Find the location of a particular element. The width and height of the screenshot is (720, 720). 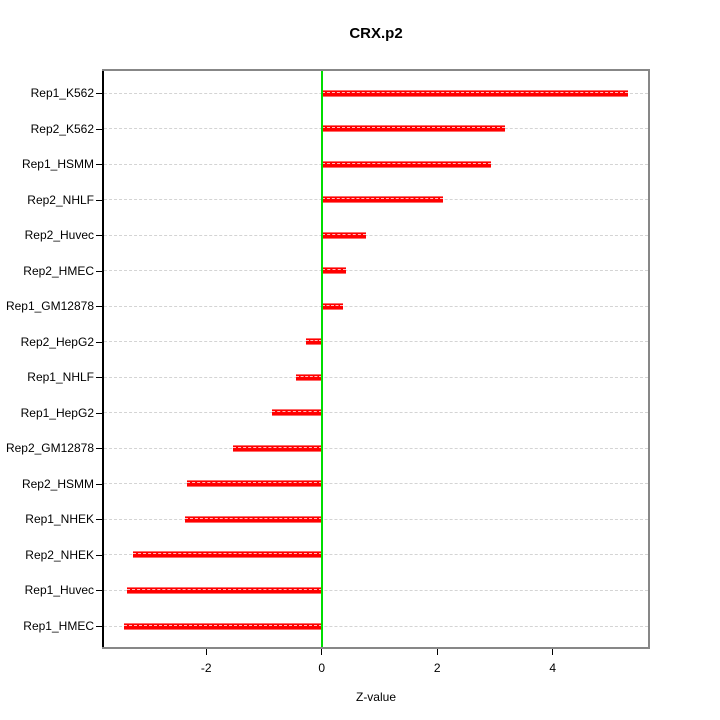

y-tick-label-rep1_hepg2: Rep1_HepG2 is located at coordinates (57, 412).